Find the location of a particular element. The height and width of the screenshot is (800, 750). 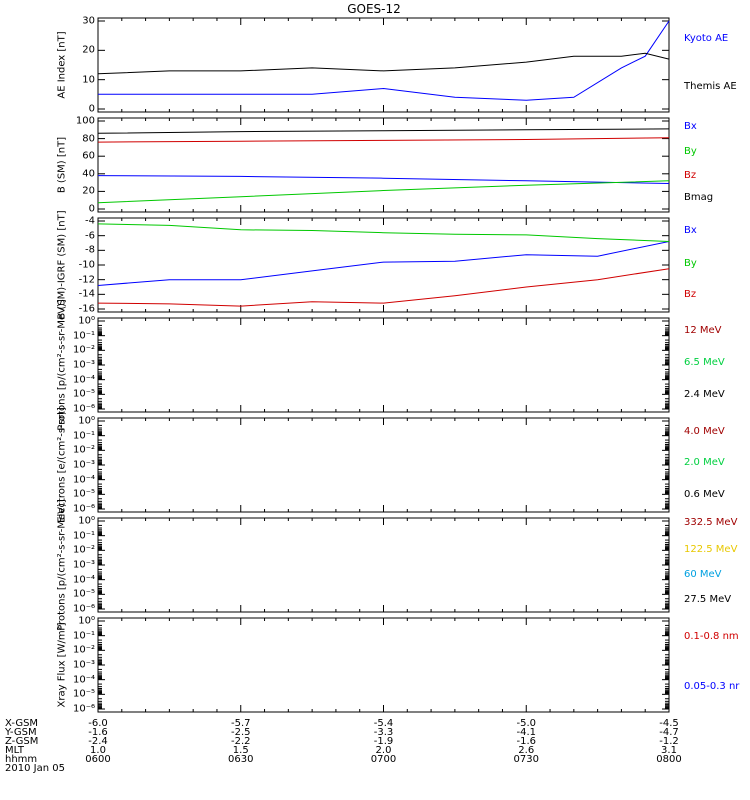

ytick-label: 10⁻⁶ is located at coordinates (83, 409).